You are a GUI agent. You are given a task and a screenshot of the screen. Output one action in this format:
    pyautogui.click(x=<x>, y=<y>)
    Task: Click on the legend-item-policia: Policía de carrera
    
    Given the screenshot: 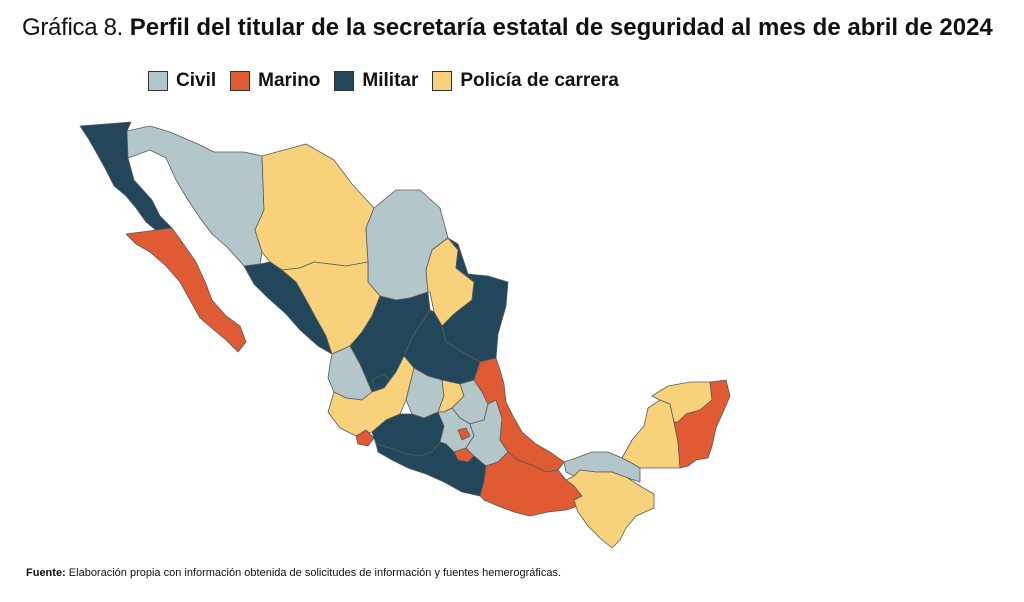 What is the action you would take?
    pyautogui.click(x=525, y=81)
    